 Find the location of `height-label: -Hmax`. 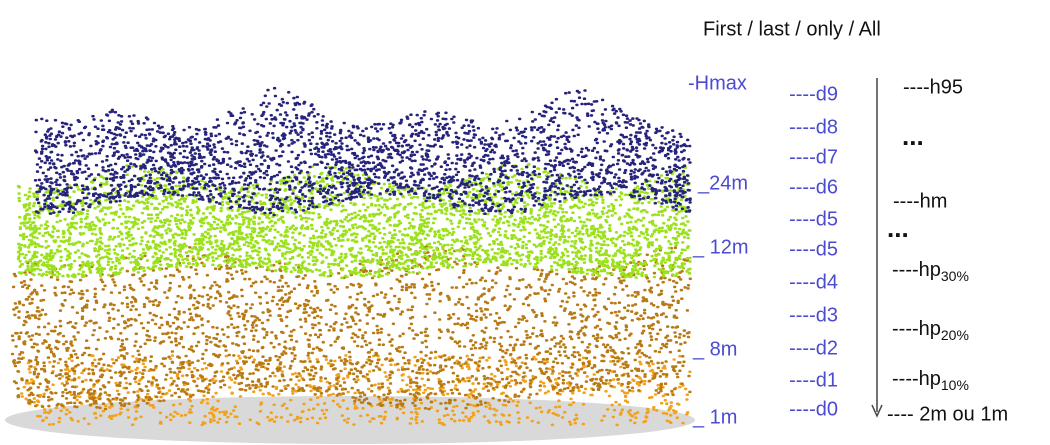

height-label: -Hmax is located at coordinates (717, 83).